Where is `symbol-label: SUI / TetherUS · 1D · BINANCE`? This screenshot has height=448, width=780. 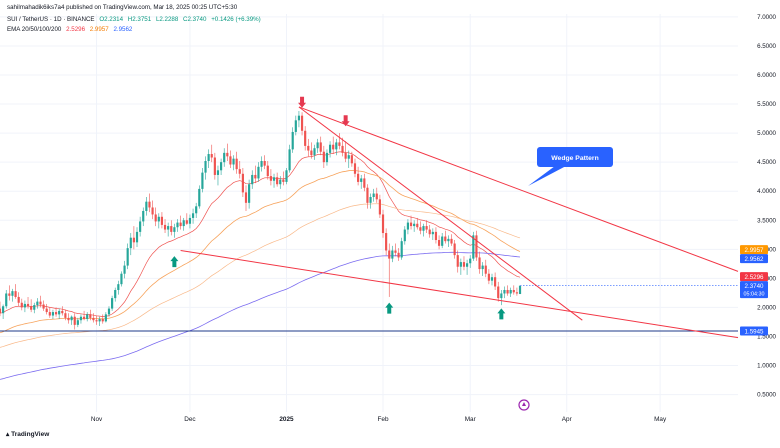 symbol-label: SUI / TetherUS · 1D · BINANCE is located at coordinates (51, 19).